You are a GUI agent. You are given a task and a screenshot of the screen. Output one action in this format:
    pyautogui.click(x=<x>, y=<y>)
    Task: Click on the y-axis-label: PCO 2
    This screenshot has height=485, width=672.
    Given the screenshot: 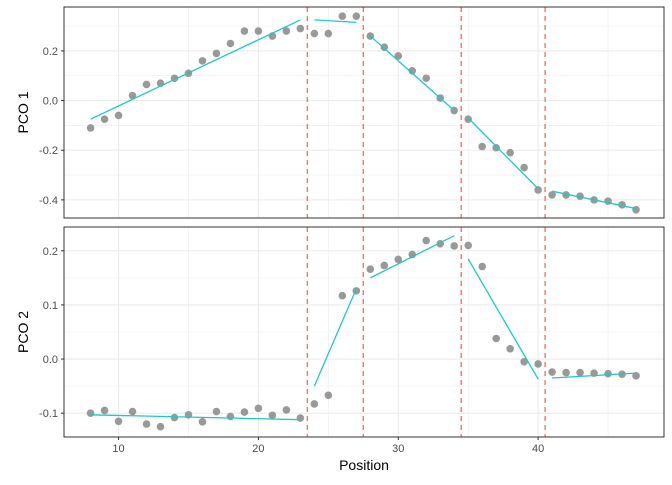 What is the action you would take?
    pyautogui.click(x=23, y=332)
    